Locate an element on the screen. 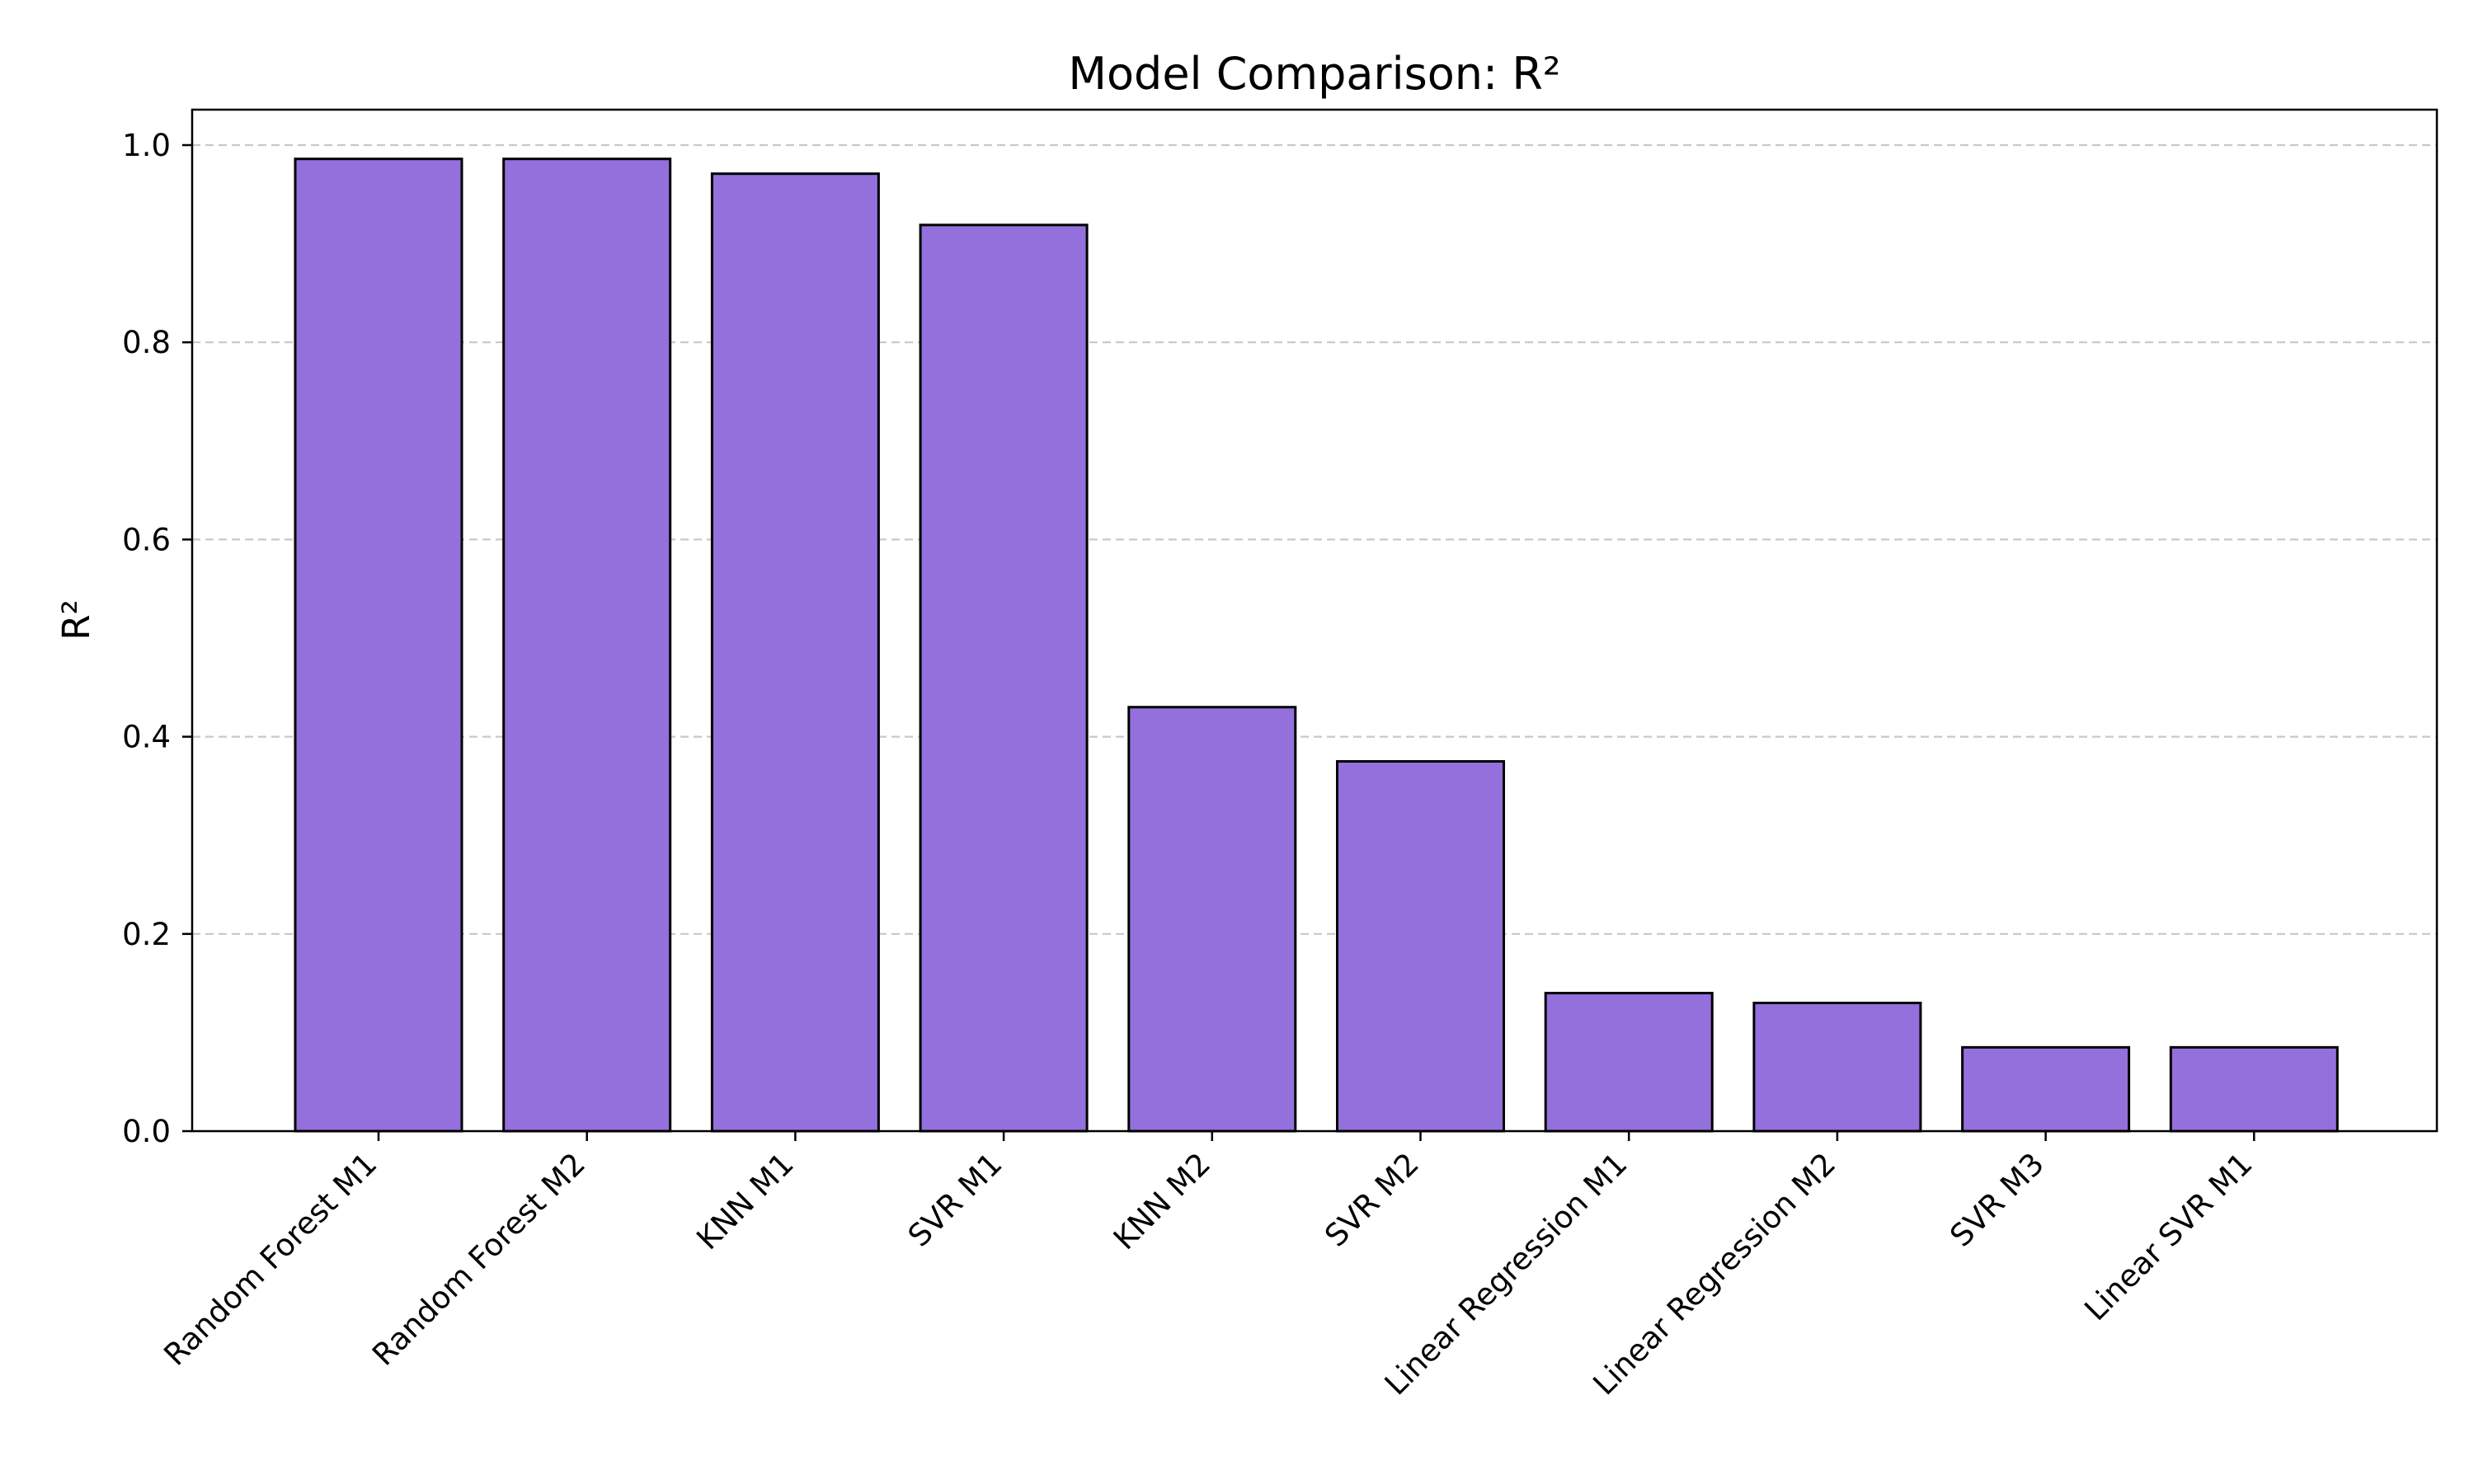 The height and width of the screenshot is (1484, 2474). y-tick-label: 0.0 is located at coordinates (146, 1131).